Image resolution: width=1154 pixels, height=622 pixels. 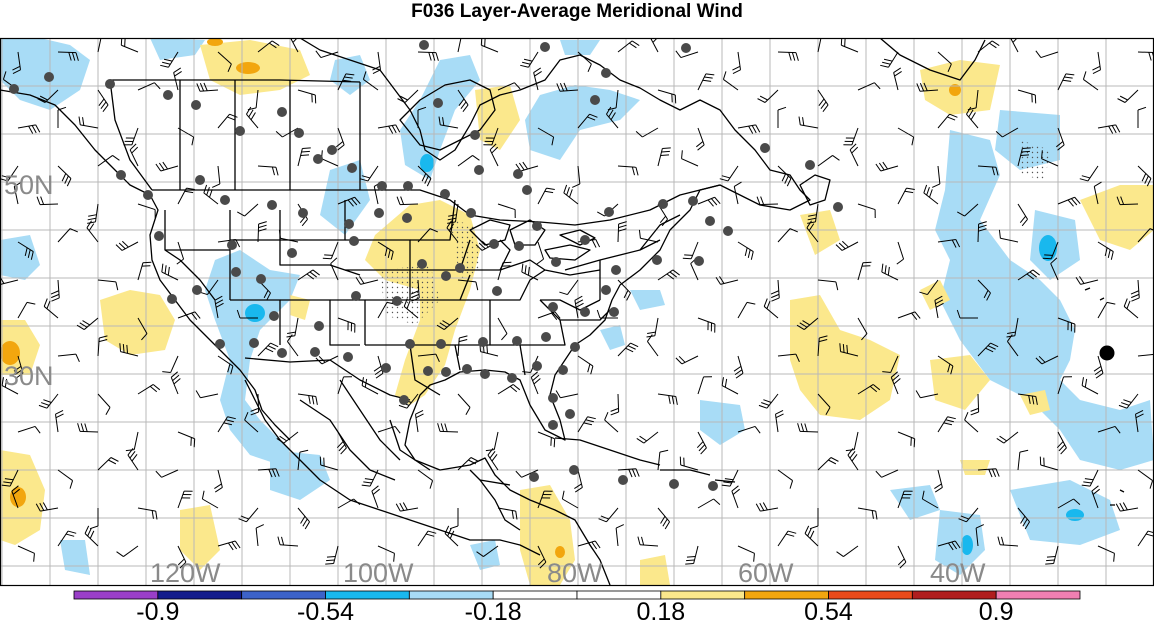 What do you see at coordinates (29, 185) in the screenshot?
I see `lat-label-50n: 50N` at bounding box center [29, 185].